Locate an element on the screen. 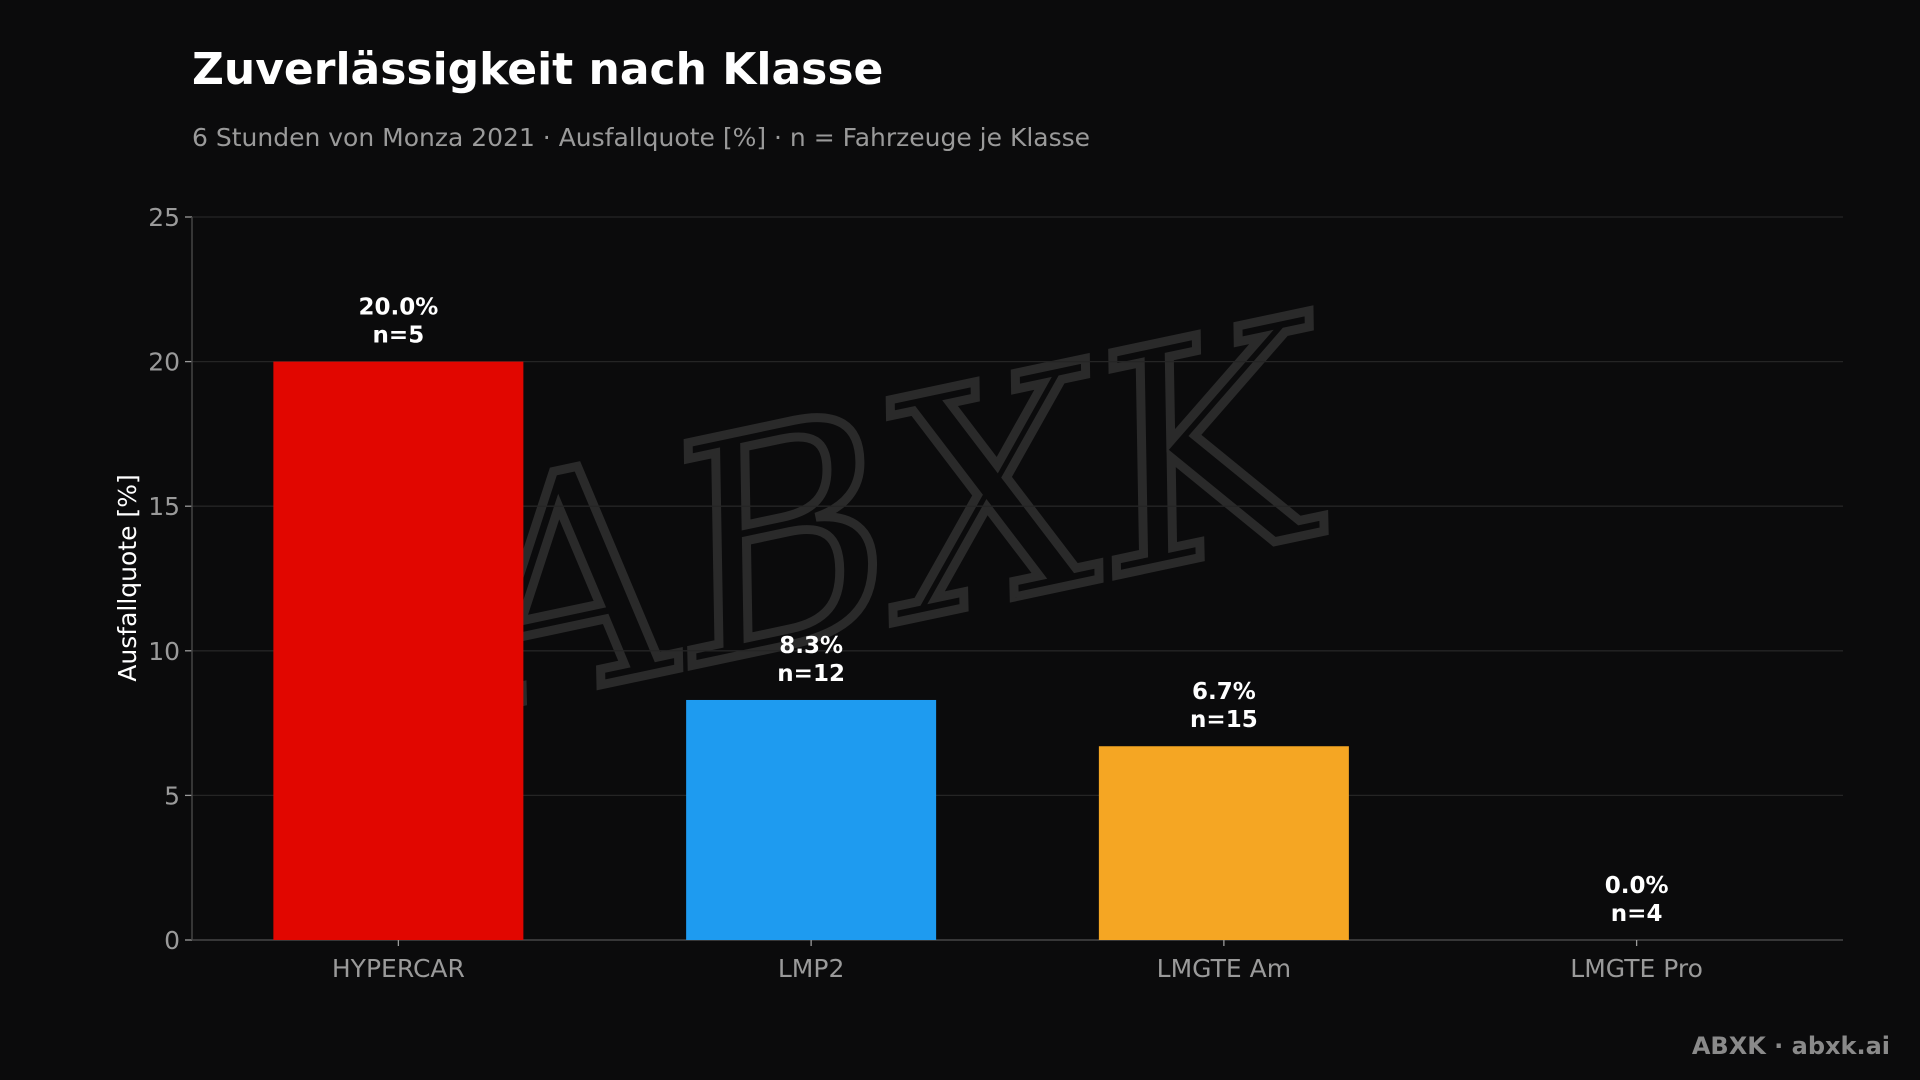  bar-value-label: 8.3% is located at coordinates (811, 646).